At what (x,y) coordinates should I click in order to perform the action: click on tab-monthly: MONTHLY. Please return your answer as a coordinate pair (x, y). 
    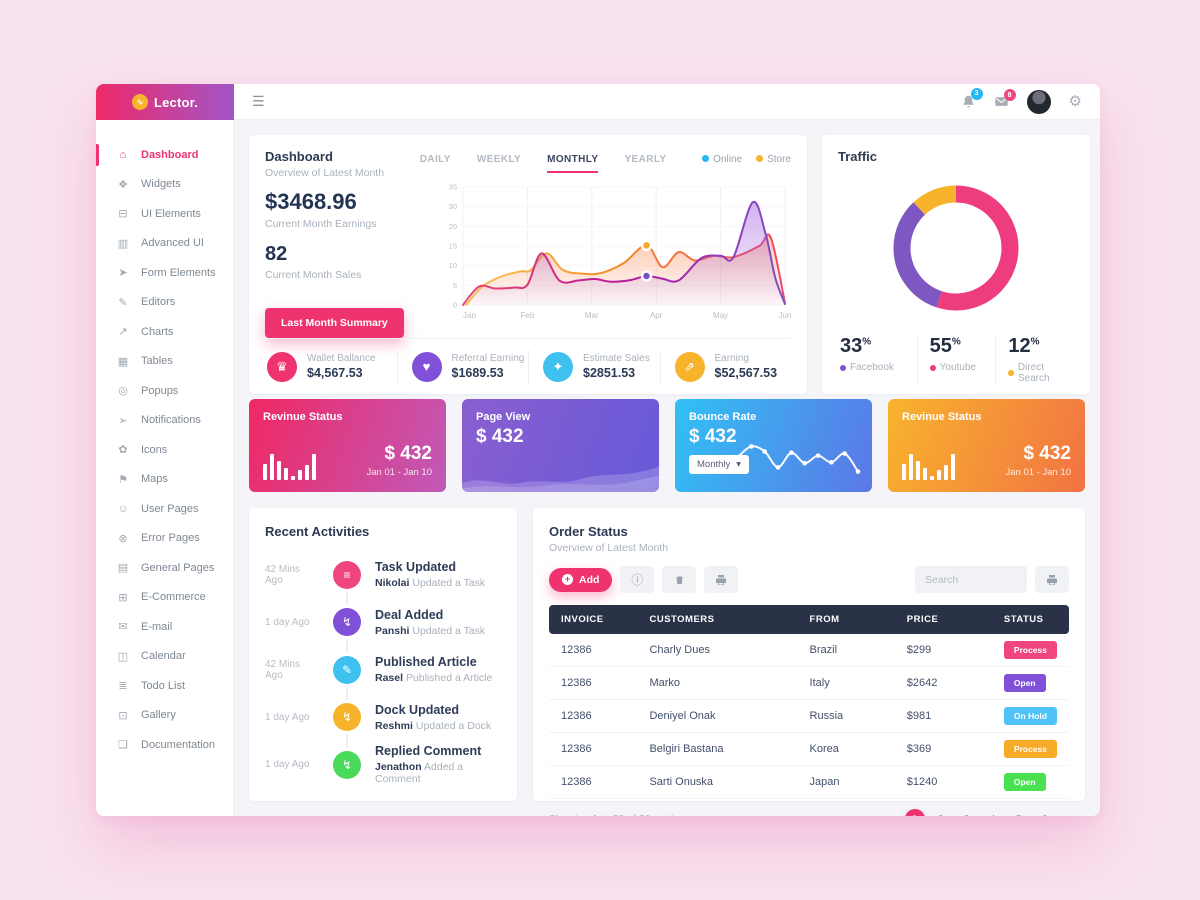
    Looking at the image, I should click on (573, 163).